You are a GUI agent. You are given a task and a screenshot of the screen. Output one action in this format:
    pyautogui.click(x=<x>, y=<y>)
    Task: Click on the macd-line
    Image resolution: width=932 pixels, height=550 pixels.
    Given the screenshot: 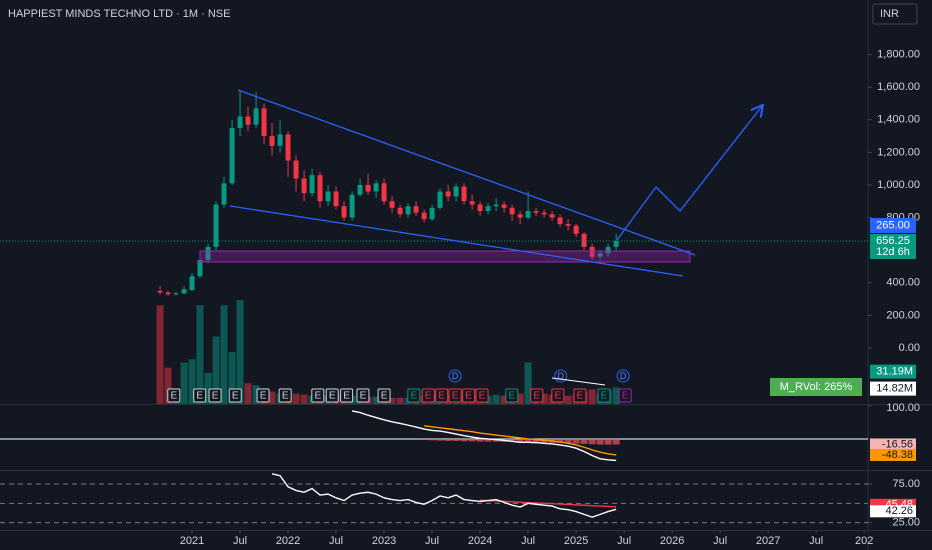 What is the action you would take?
    pyautogui.click(x=484, y=436)
    